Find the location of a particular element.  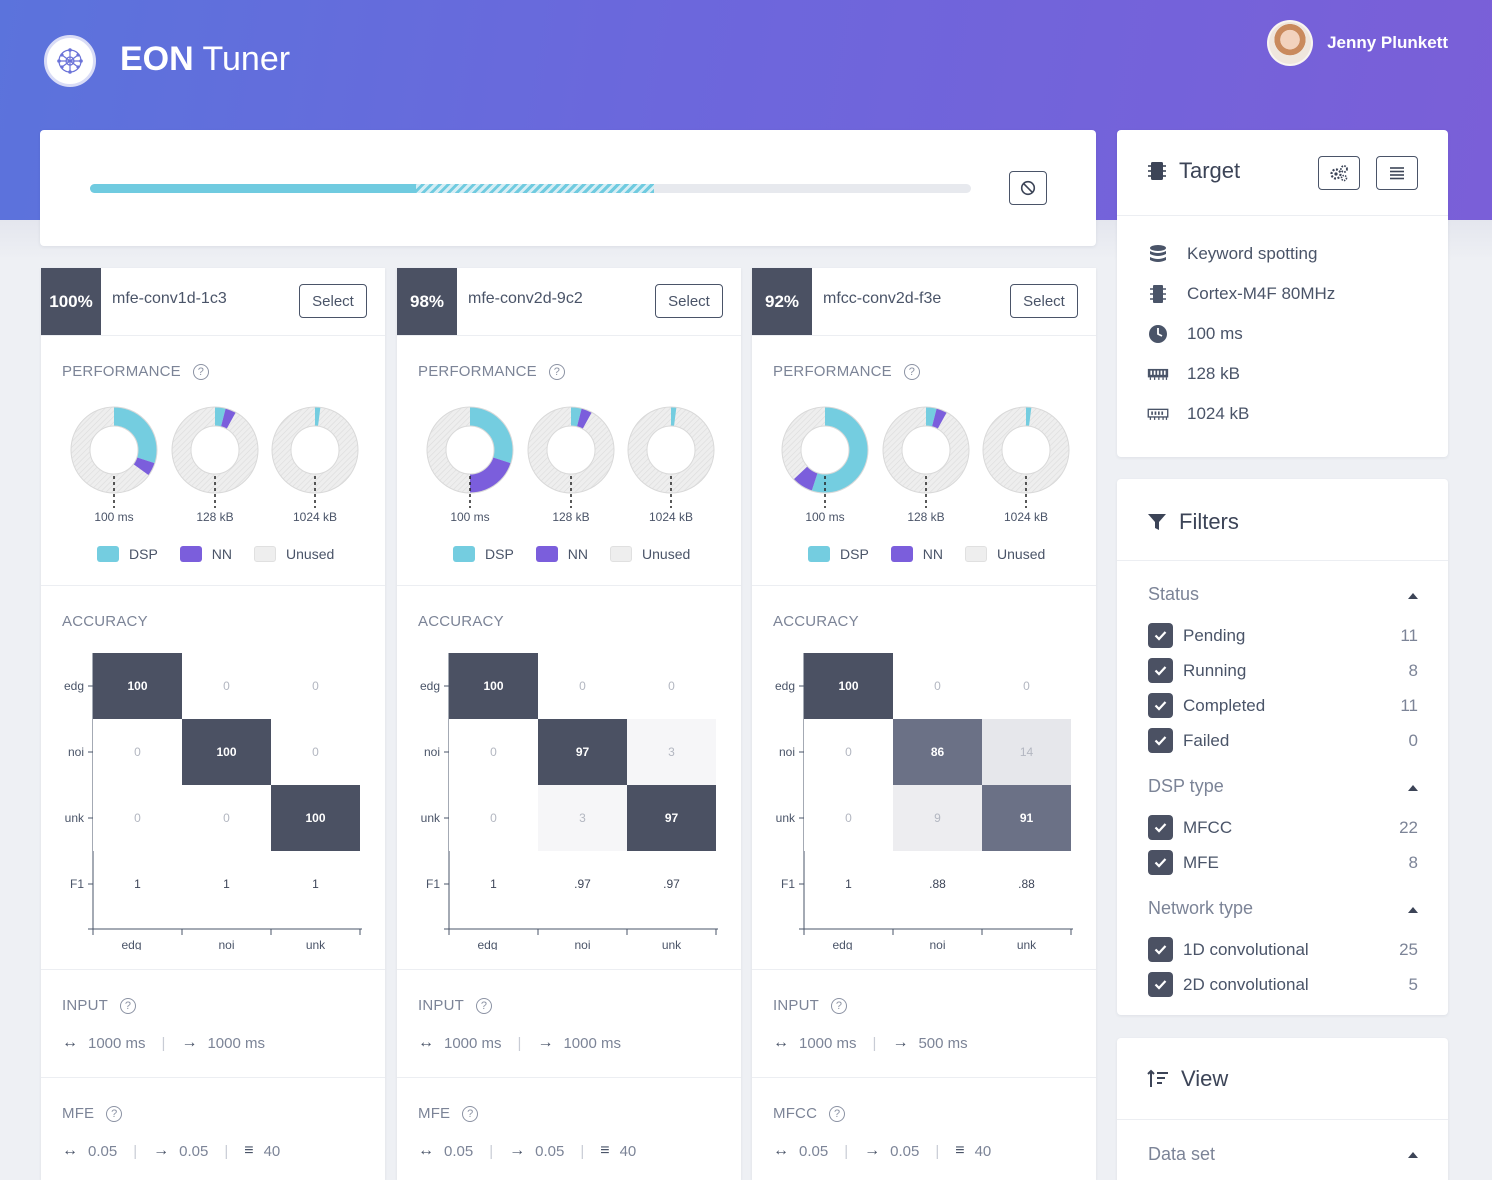

filter-option-label: 1D convolutional is located at coordinates (1246, 949).